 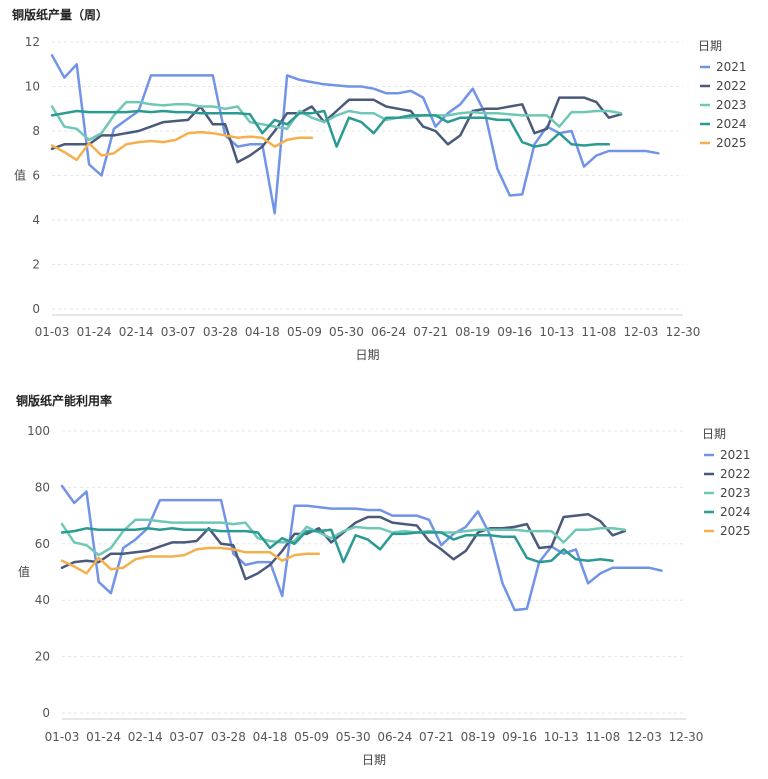 I want to click on y-tick-label: 80, so click(x=42, y=487).